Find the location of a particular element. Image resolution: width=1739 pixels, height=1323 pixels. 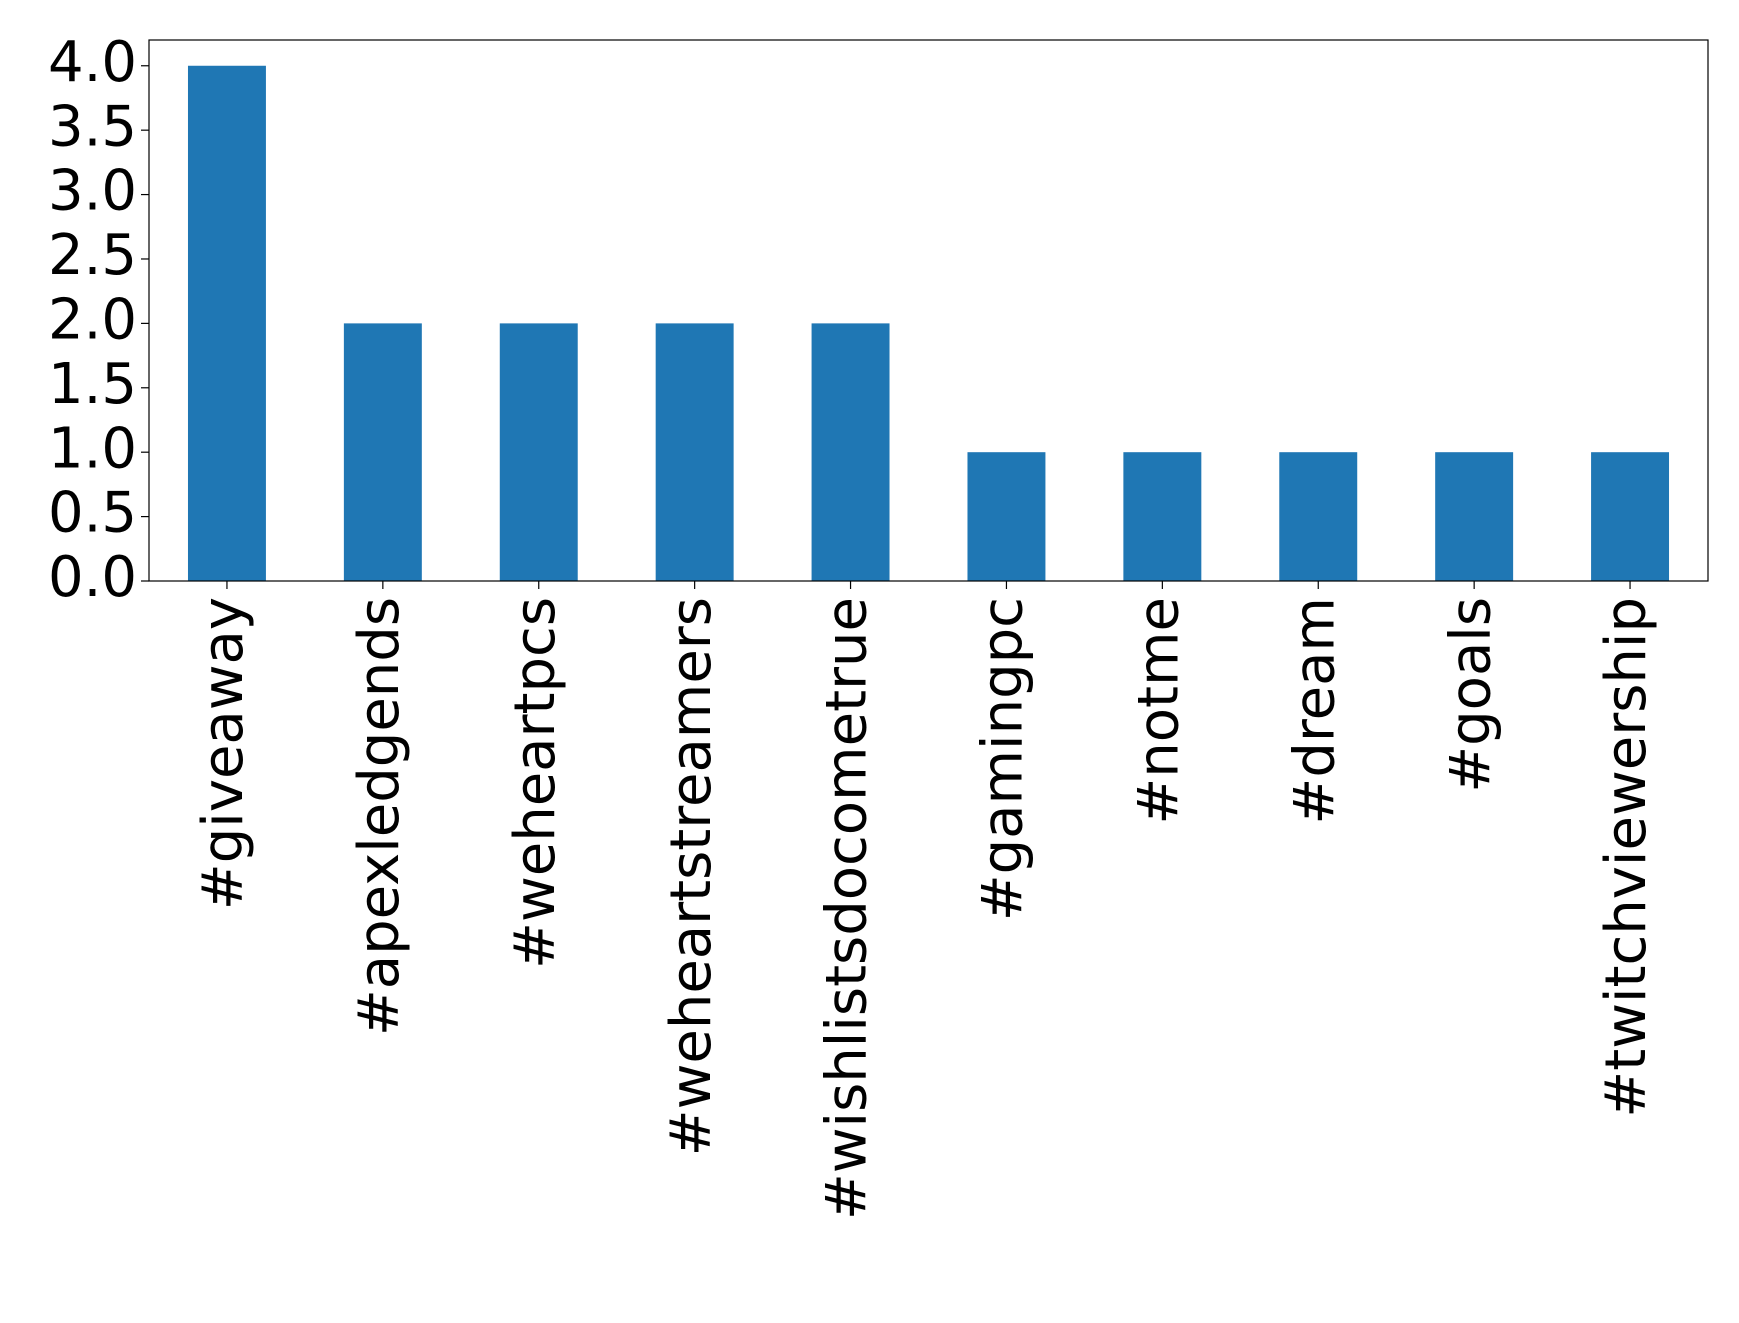

y-tick-label: 2.0 is located at coordinates (92, 320).